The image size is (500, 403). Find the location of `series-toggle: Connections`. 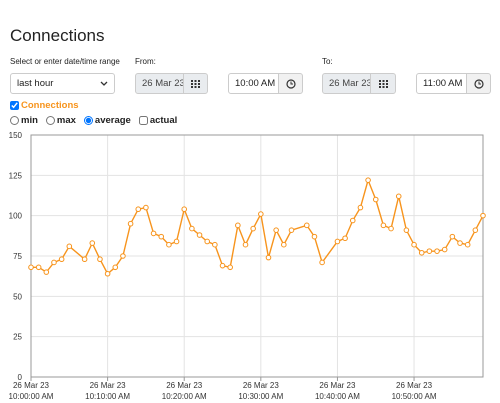

series-toggle: Connections is located at coordinates (44, 105).